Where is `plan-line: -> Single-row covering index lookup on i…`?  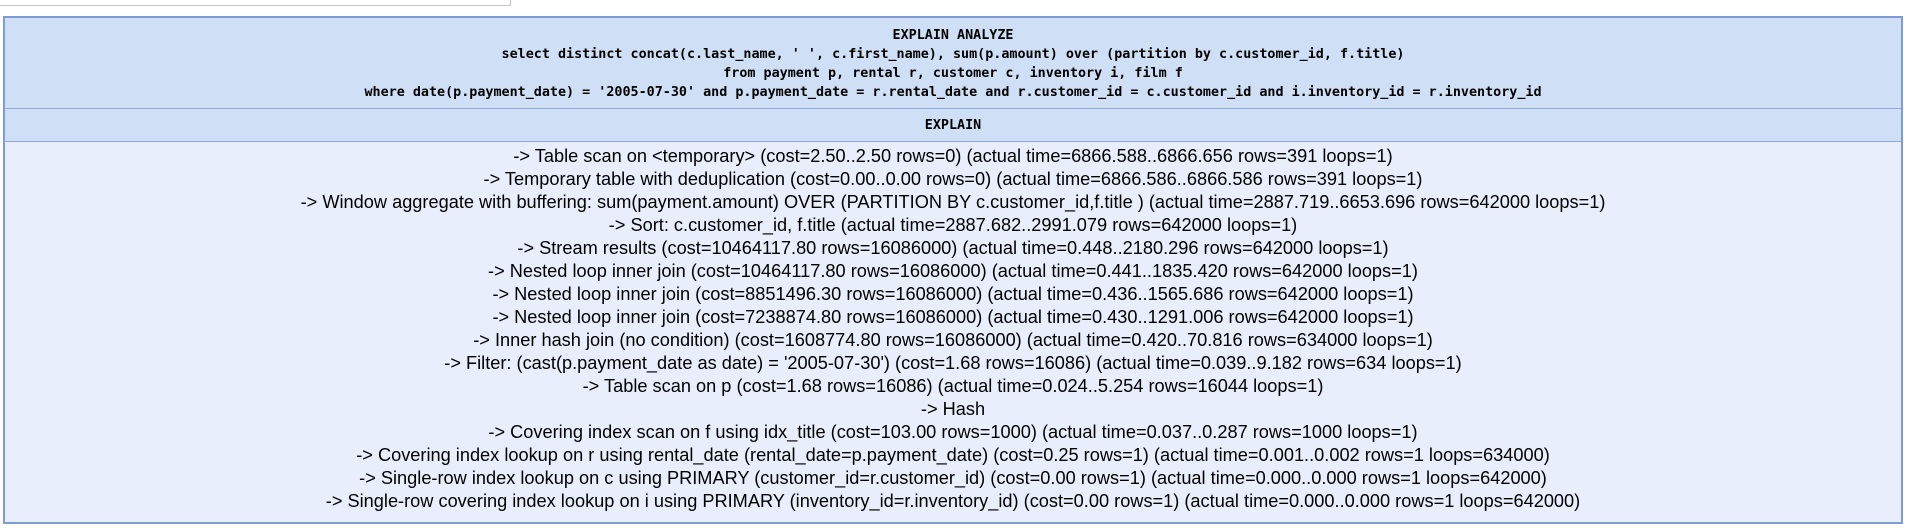 plan-line: -> Single-row covering index lookup on i… is located at coordinates (953, 501).